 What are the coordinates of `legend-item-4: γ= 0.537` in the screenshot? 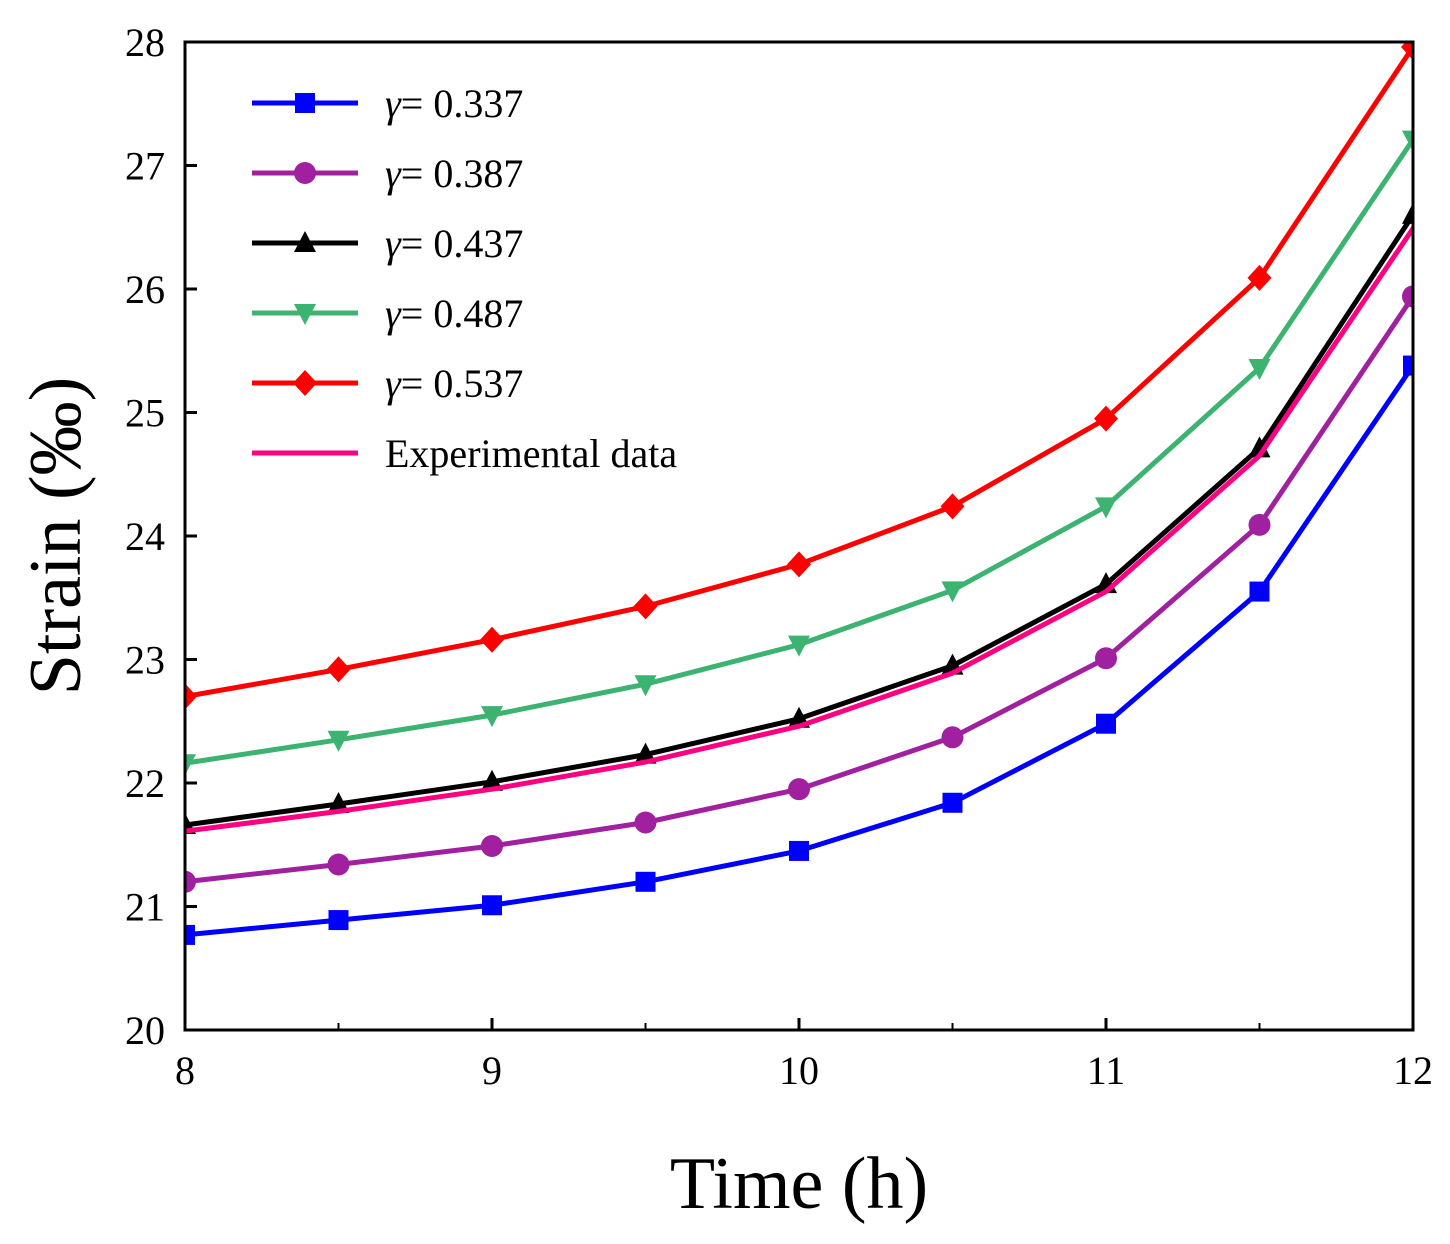 It's located at (387, 383).